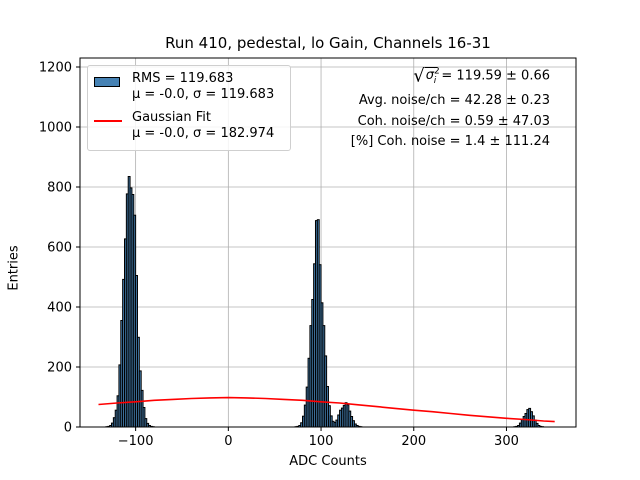 This screenshot has width=640, height=480. I want to click on stat-coh-noise: Coh. noise/ch = 0.59 ± 47.03, so click(453, 121).